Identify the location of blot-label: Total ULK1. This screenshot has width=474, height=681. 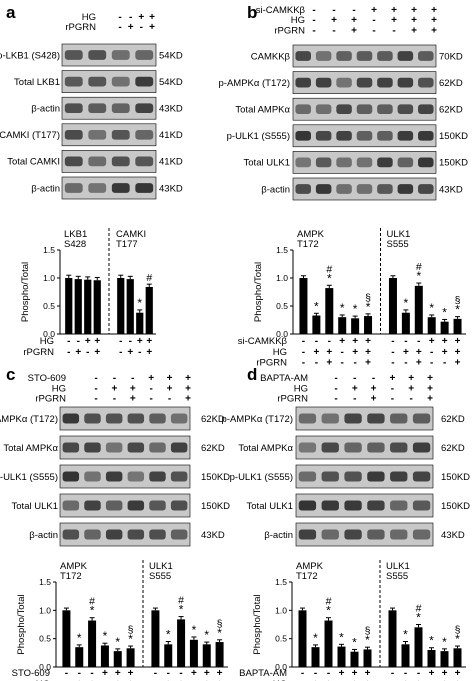
(267, 163).